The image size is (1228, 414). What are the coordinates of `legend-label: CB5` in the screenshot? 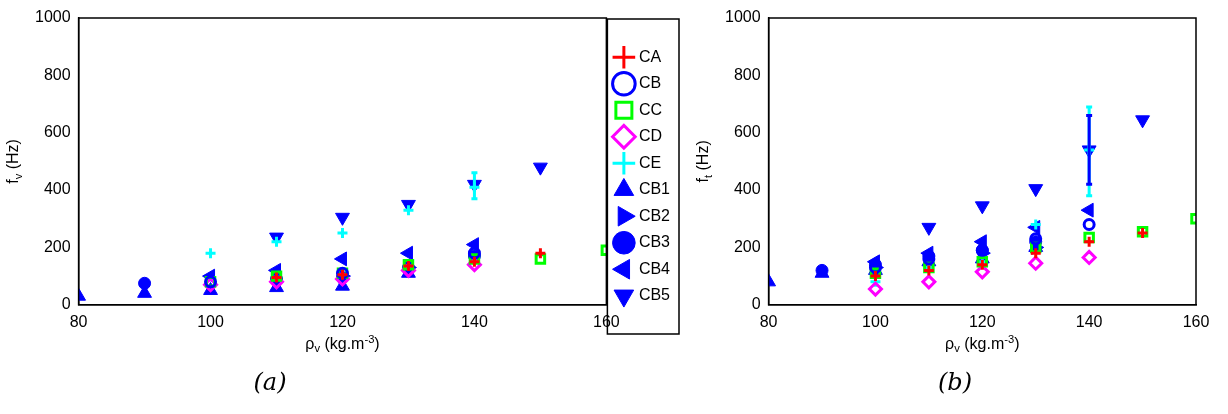 It's located at (654, 295).